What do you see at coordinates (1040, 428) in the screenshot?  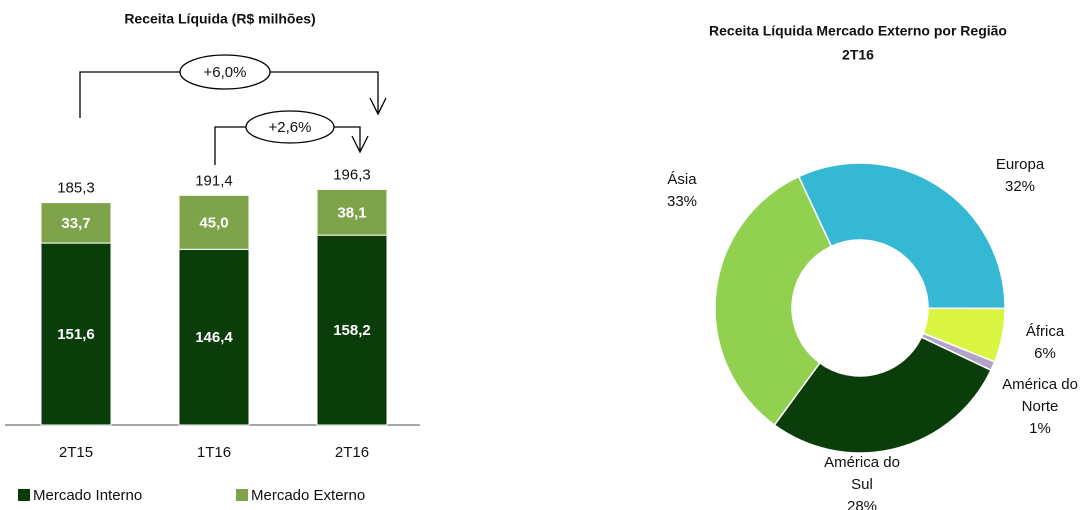 I see `slice-value: 1%` at bounding box center [1040, 428].